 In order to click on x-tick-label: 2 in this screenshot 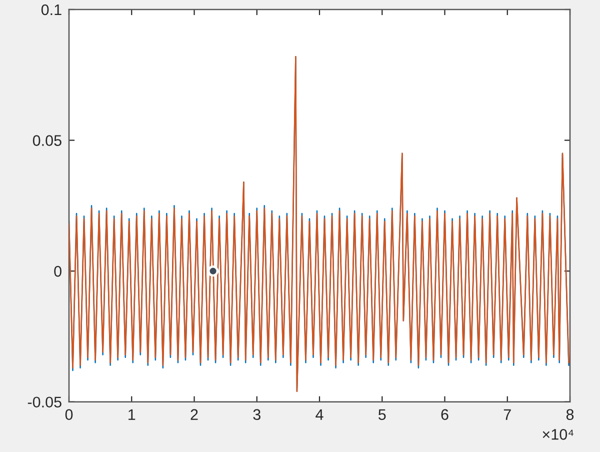, I will do `click(194, 414)`.